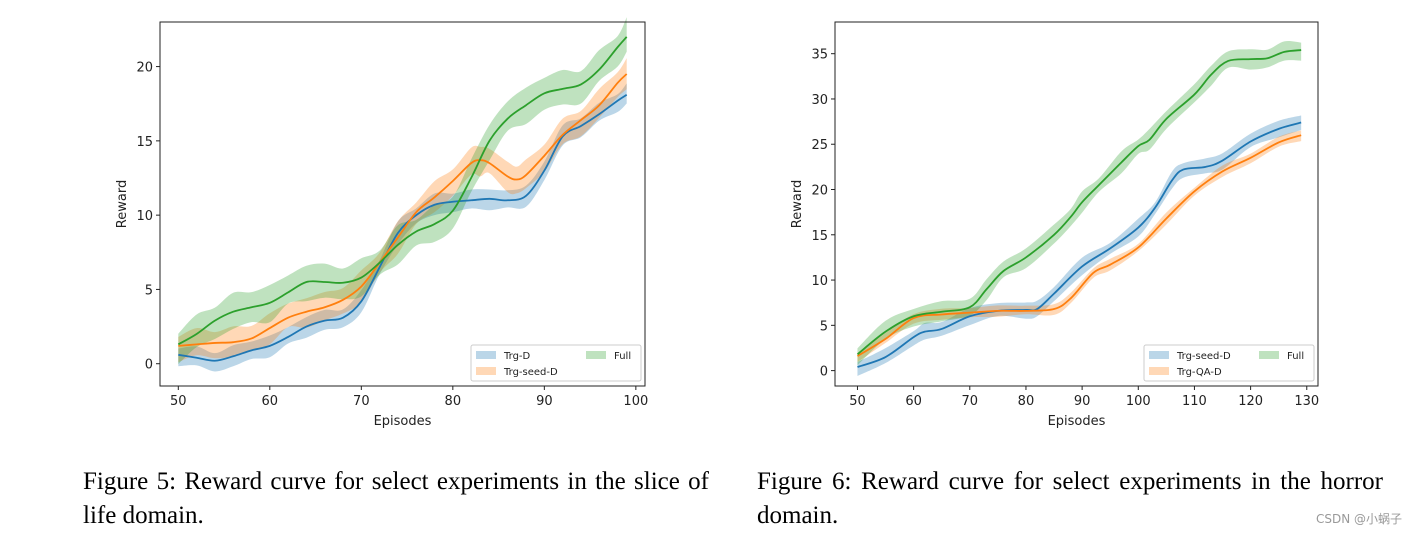 The height and width of the screenshot is (535, 1416). I want to click on legend: Trg-seed-D Trg-QA-D Full, so click(1229, 363).